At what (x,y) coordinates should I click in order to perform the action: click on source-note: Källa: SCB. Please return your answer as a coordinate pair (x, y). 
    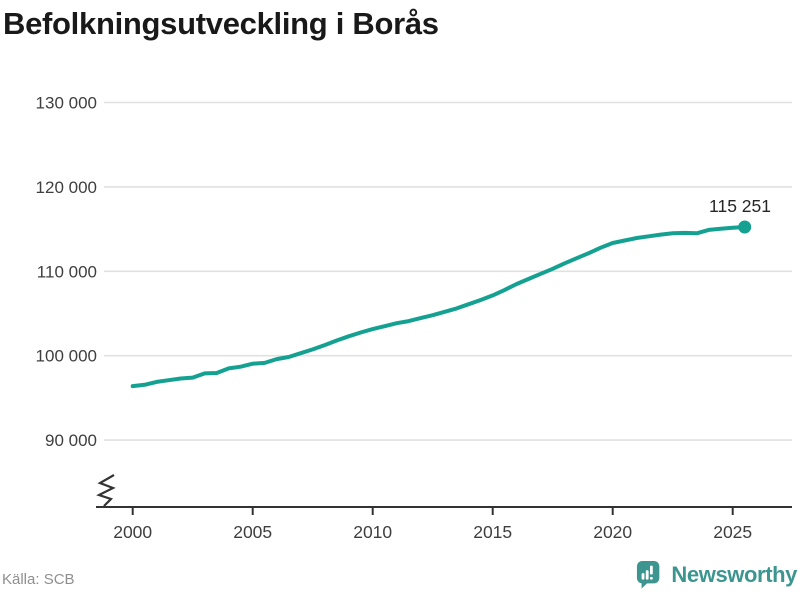
    Looking at the image, I should click on (38, 579).